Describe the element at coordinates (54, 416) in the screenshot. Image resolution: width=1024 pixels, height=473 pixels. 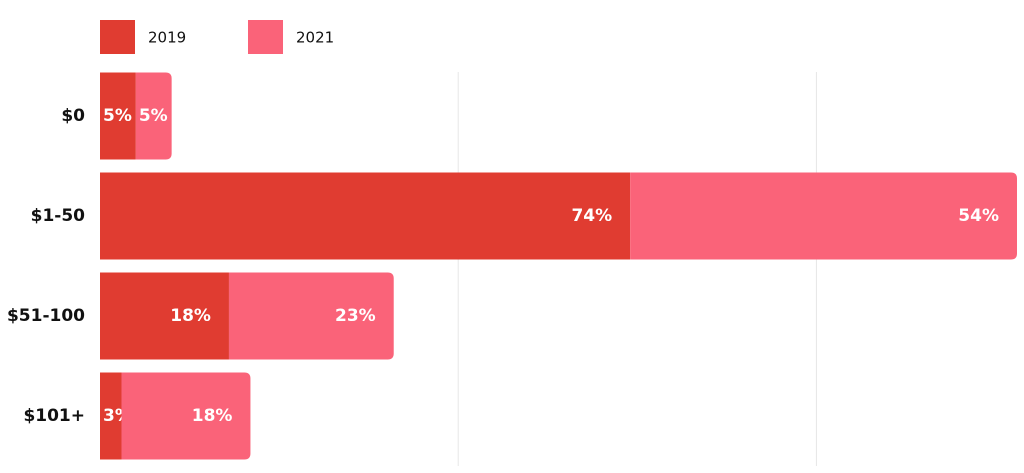
I see `category-label: $101+` at that location.